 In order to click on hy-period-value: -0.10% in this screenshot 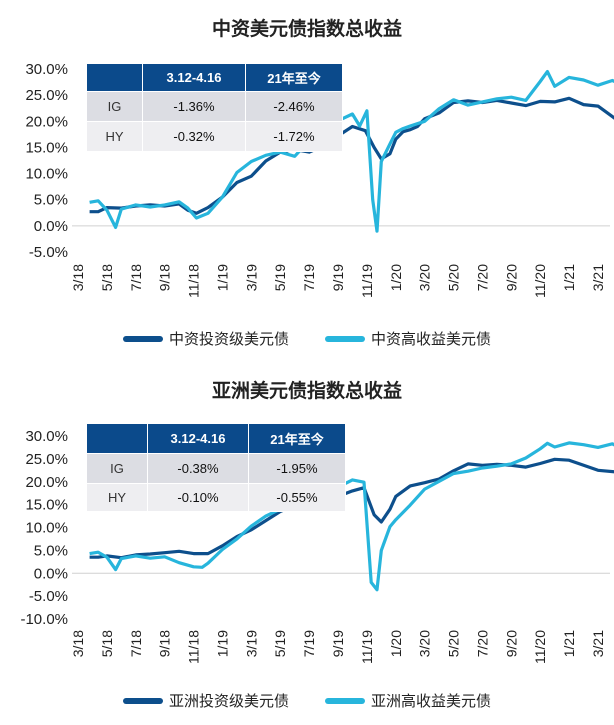, I will do `click(198, 497)`.